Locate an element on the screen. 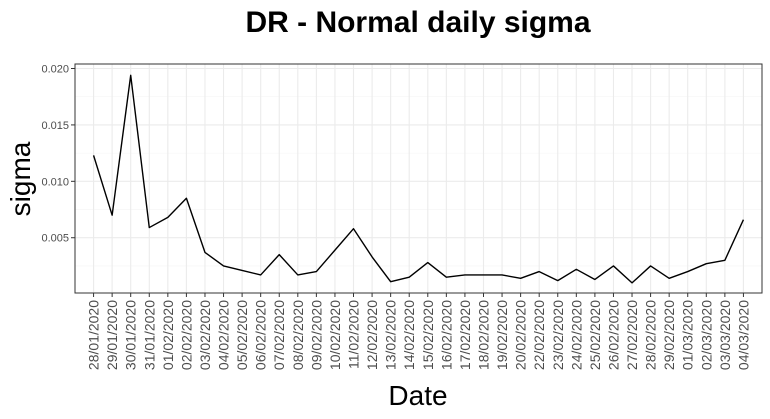 The width and height of the screenshot is (770, 419). x-tick-label: 03/02/2020 is located at coordinates (205, 335).